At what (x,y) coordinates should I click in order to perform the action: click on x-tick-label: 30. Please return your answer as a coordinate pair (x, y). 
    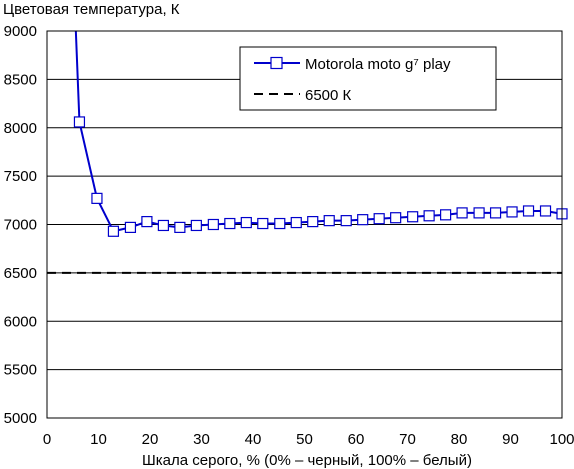
    Looking at the image, I should click on (201, 439).